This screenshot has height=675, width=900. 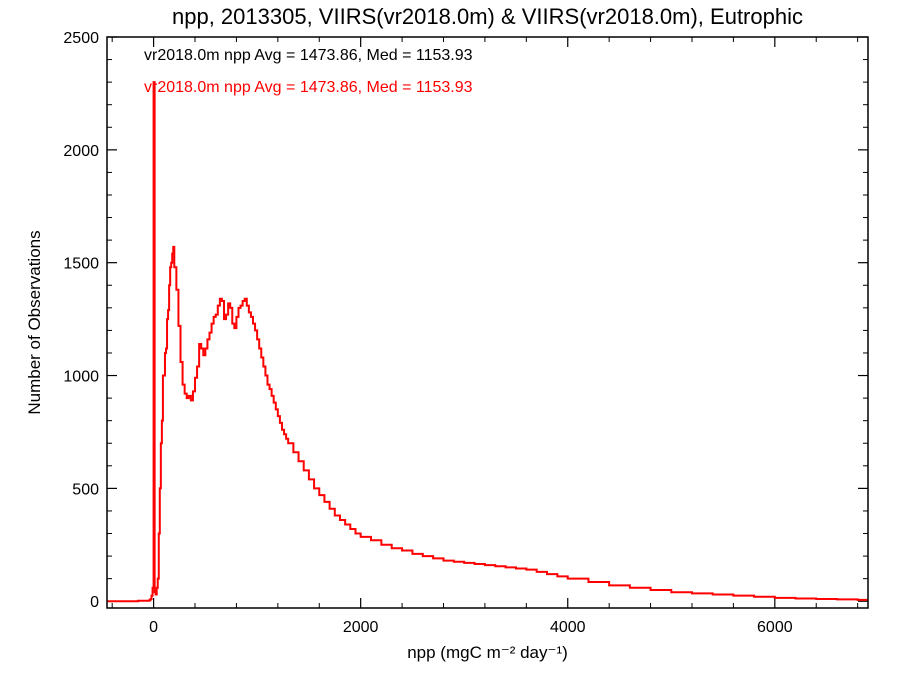 I want to click on x-tick-label-4000: 4000, so click(x=568, y=627).